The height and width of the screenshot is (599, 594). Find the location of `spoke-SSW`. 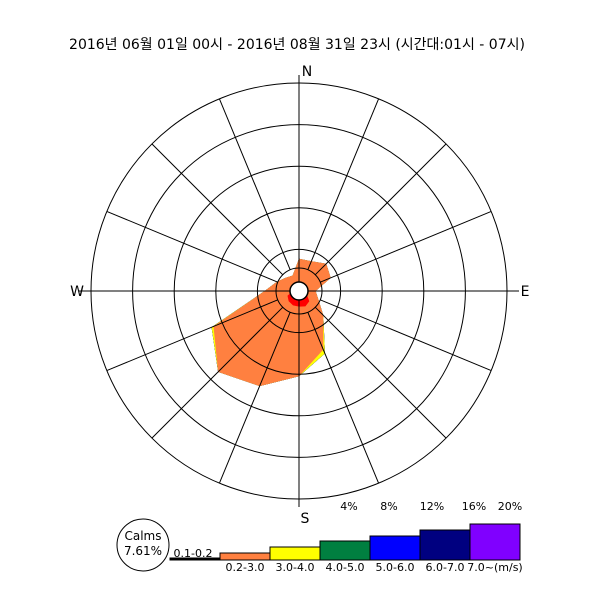

spoke-SSW is located at coordinates (254, 398).